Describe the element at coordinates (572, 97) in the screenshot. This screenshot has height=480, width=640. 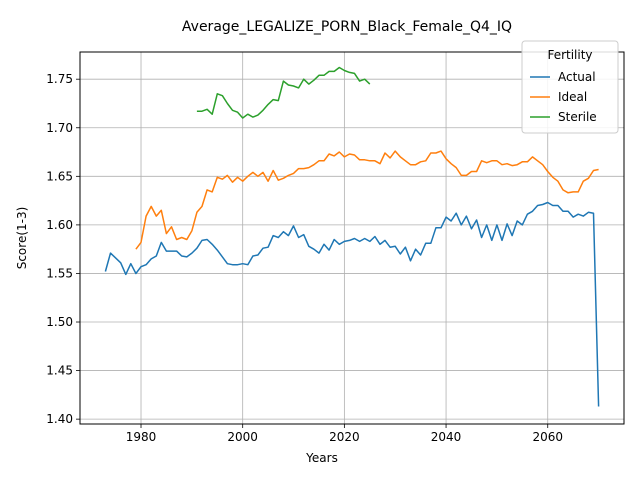
I see `legend-label-ideal: Ideal` at that location.